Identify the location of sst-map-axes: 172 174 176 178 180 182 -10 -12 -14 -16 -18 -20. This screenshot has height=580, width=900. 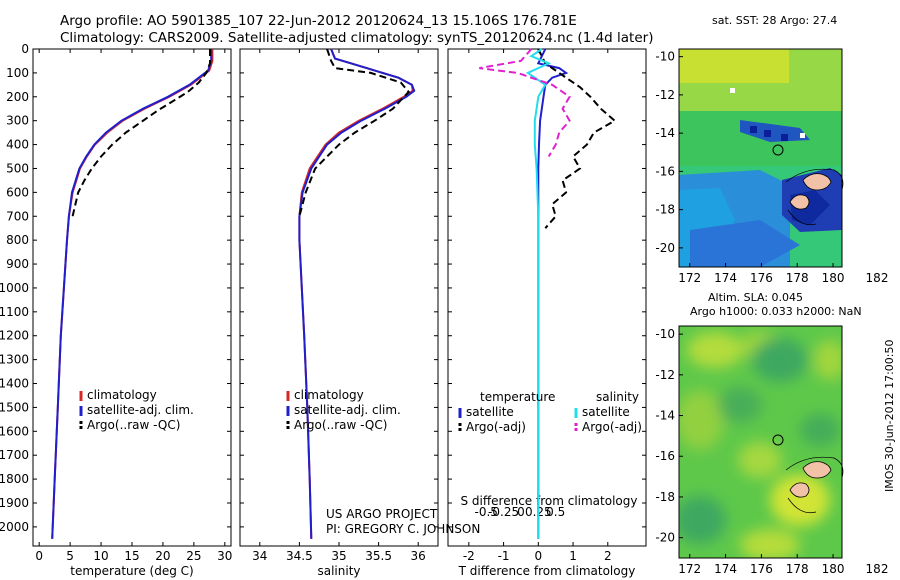
(771, 167).